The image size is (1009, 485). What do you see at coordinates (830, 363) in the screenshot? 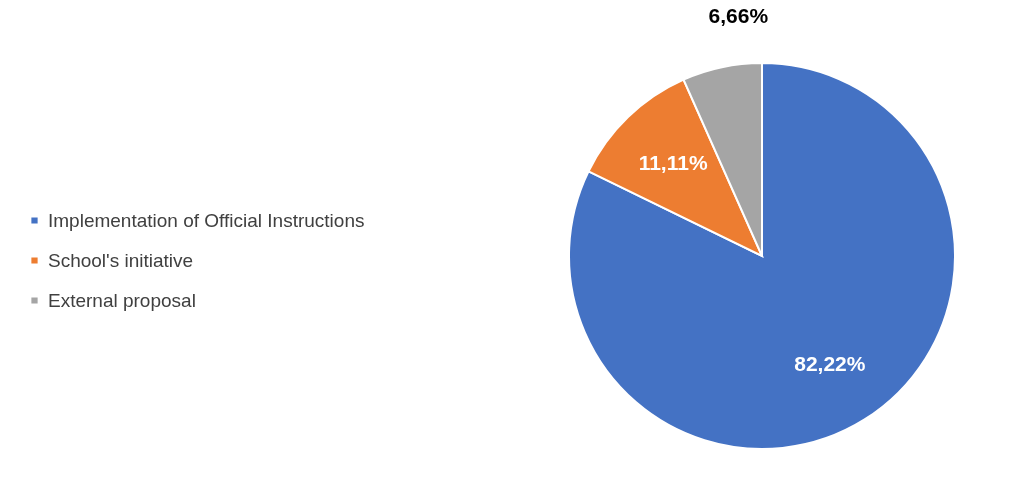
I see `data-label: 82,22%` at bounding box center [830, 363].